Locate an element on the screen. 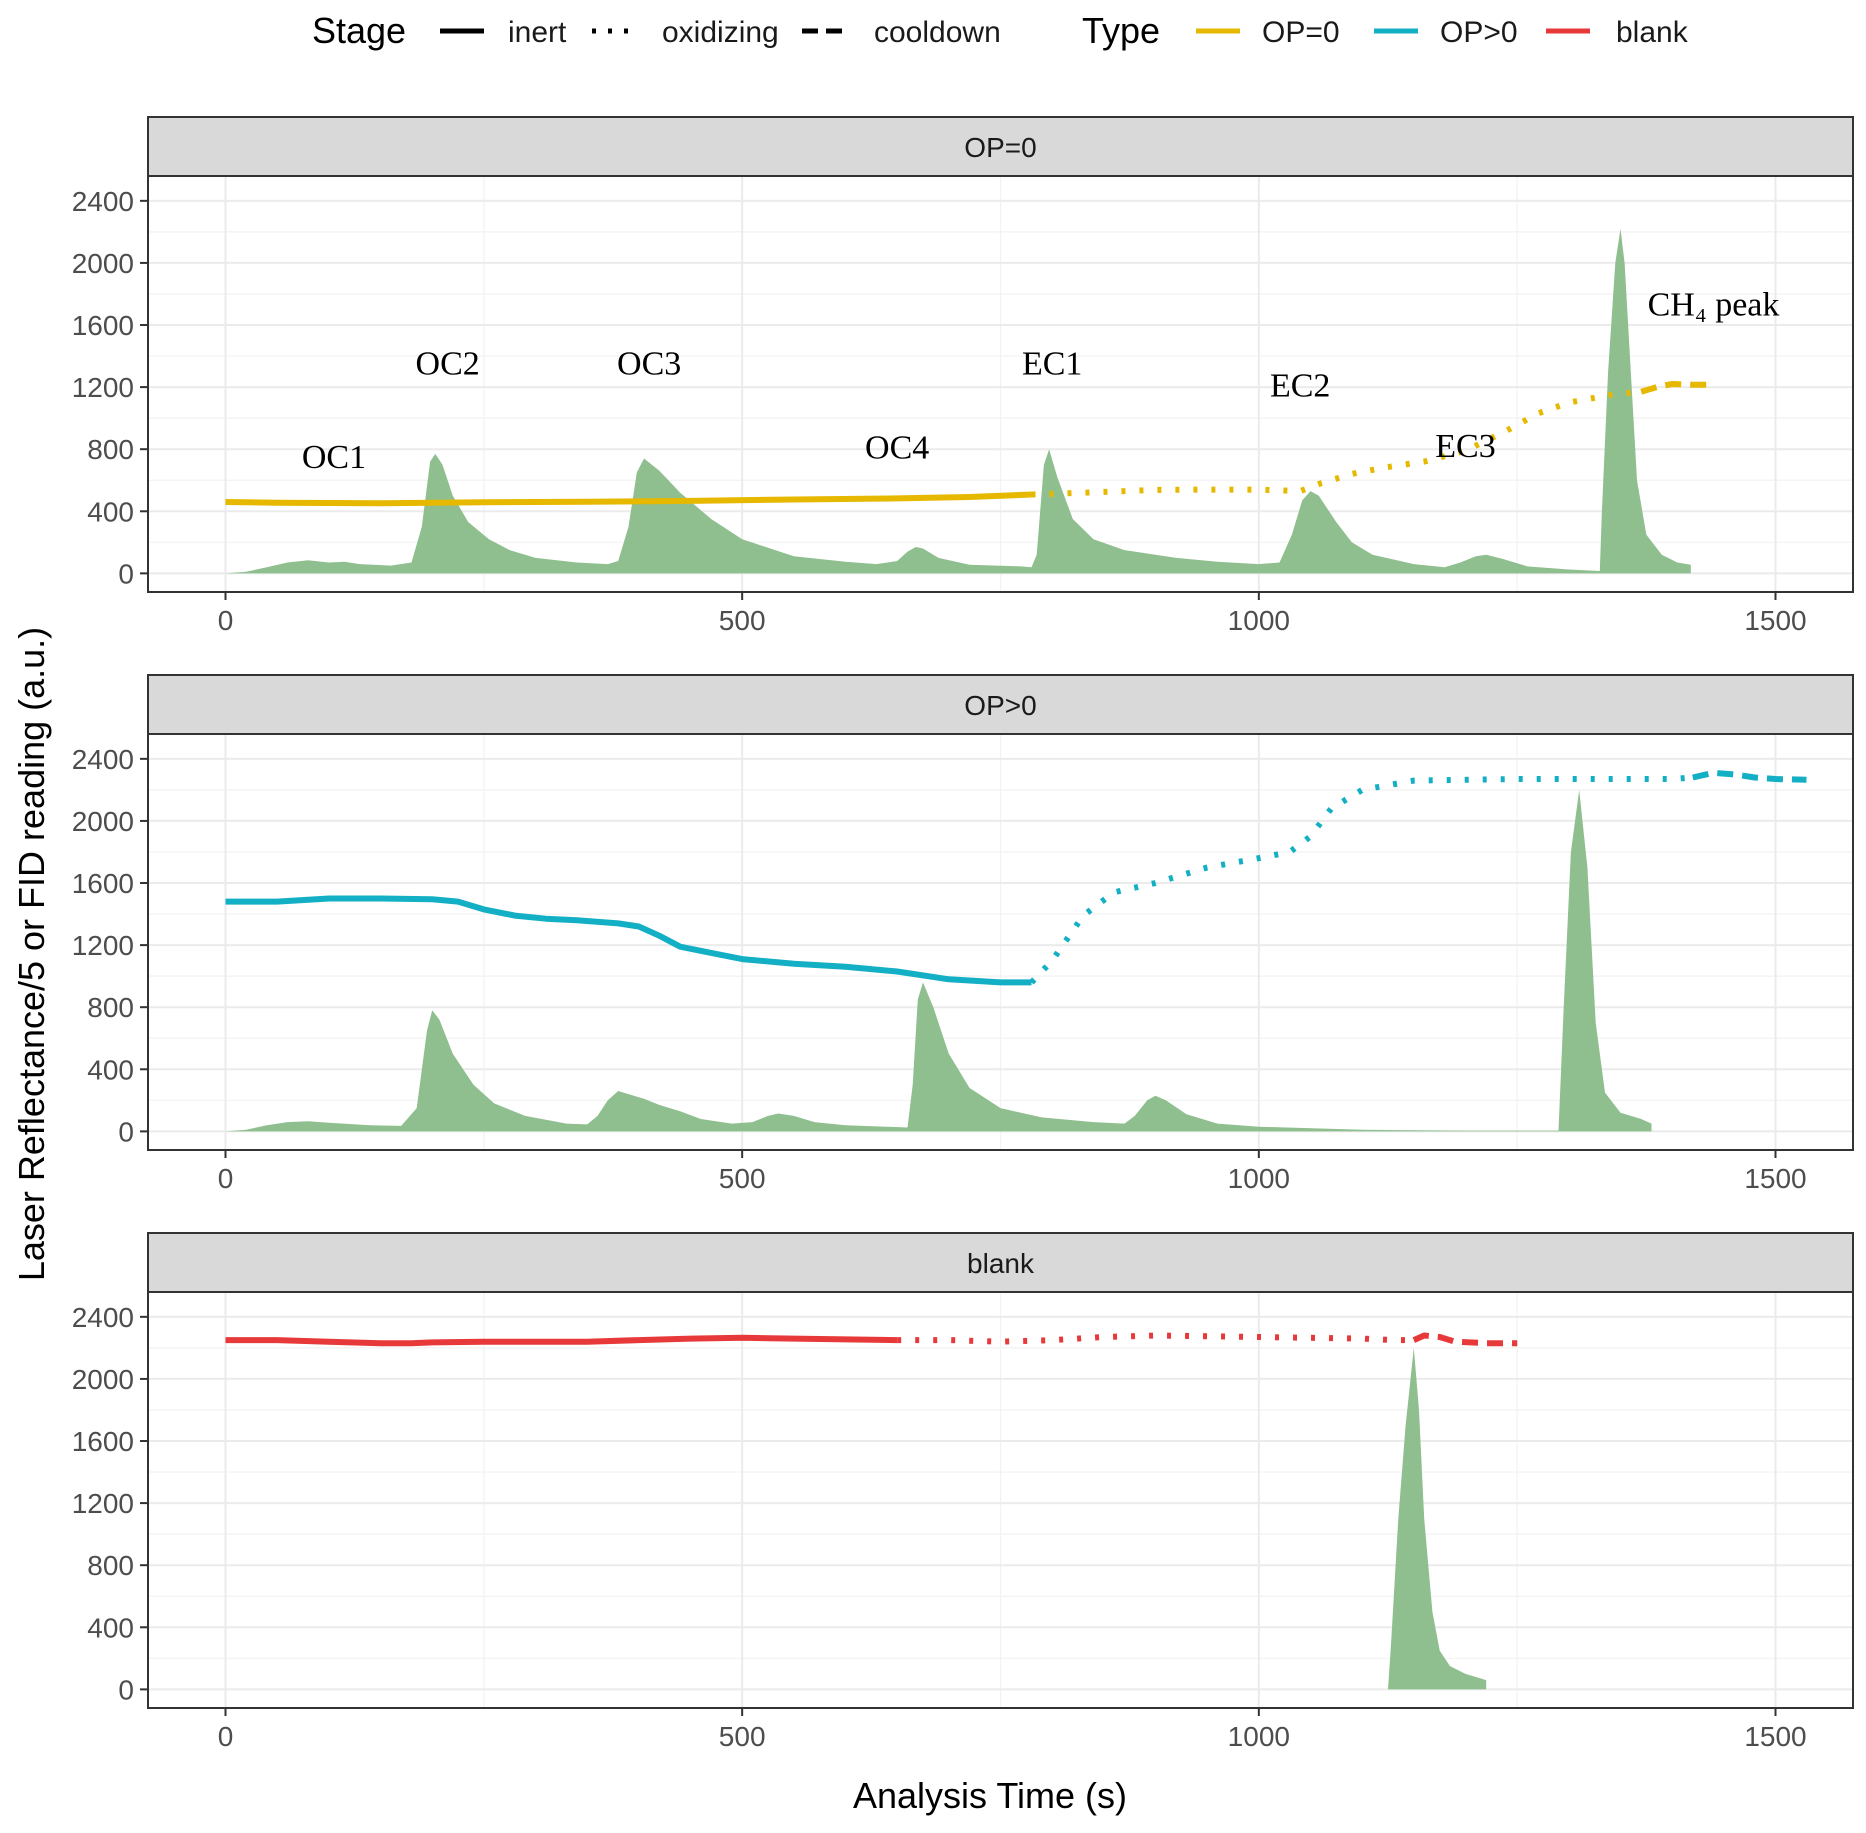 The height and width of the screenshot is (1833, 1866). facet-strip-label: OP=0 is located at coordinates (1000, 147).